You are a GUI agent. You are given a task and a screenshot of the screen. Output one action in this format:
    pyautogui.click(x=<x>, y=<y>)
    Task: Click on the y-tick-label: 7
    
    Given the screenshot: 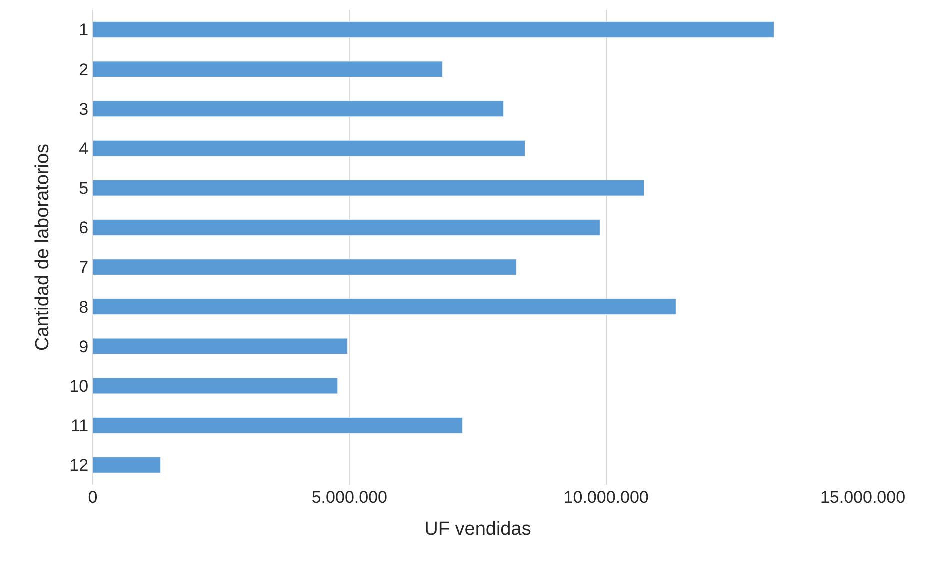 What is the action you would take?
    pyautogui.click(x=84, y=268)
    